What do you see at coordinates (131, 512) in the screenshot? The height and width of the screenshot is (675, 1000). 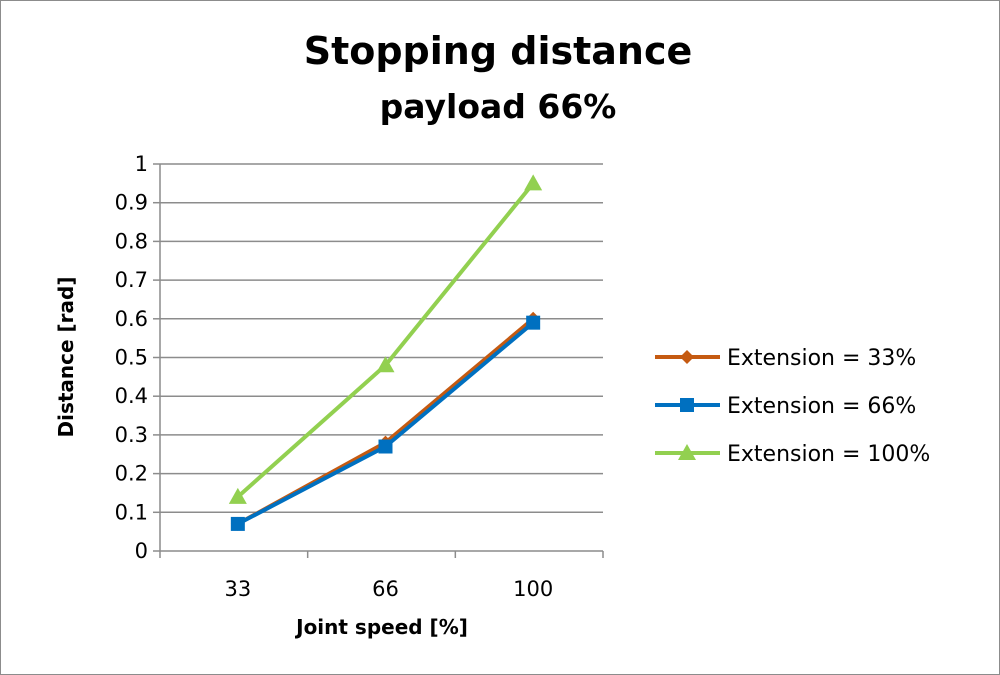 I see `y-tick-label: 0.1` at bounding box center [131, 512].